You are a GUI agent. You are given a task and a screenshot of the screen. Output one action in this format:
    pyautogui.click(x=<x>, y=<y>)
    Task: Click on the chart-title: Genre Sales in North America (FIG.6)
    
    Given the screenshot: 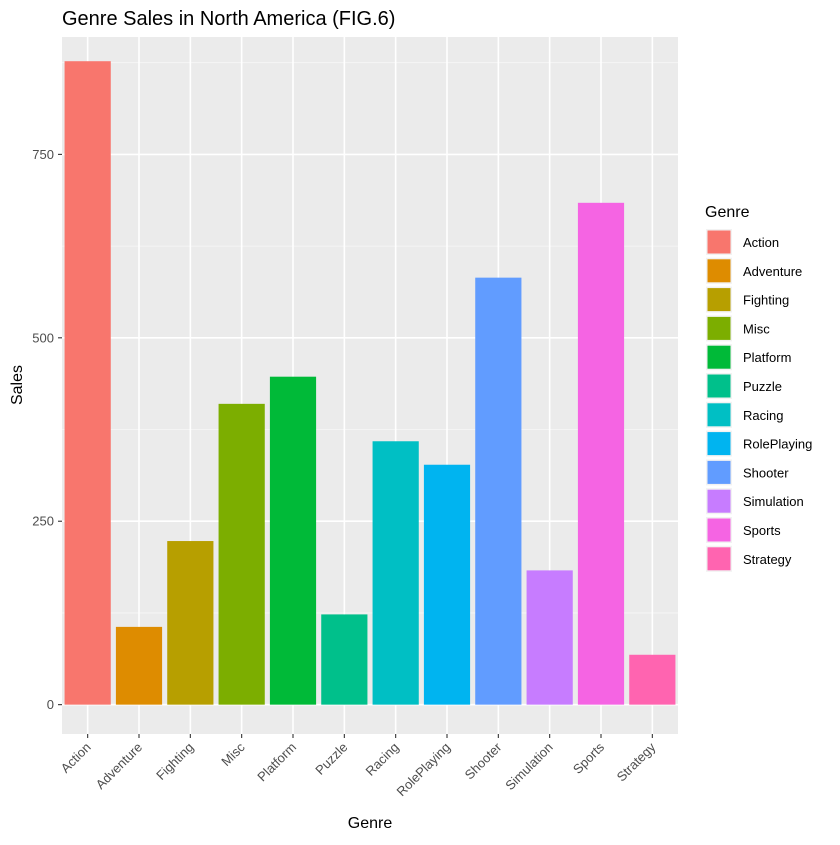 What is the action you would take?
    pyautogui.click(x=228, y=19)
    